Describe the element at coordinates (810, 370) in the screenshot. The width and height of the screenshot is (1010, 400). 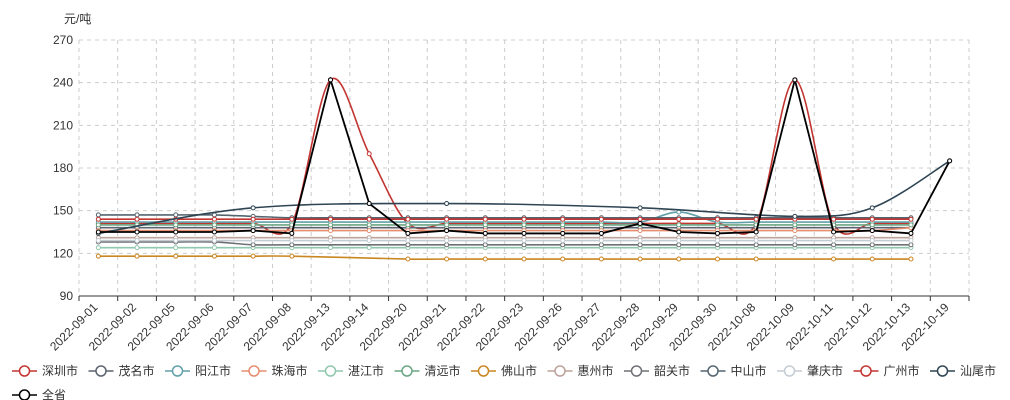
I see `legend-item: 肇庆市` at that location.